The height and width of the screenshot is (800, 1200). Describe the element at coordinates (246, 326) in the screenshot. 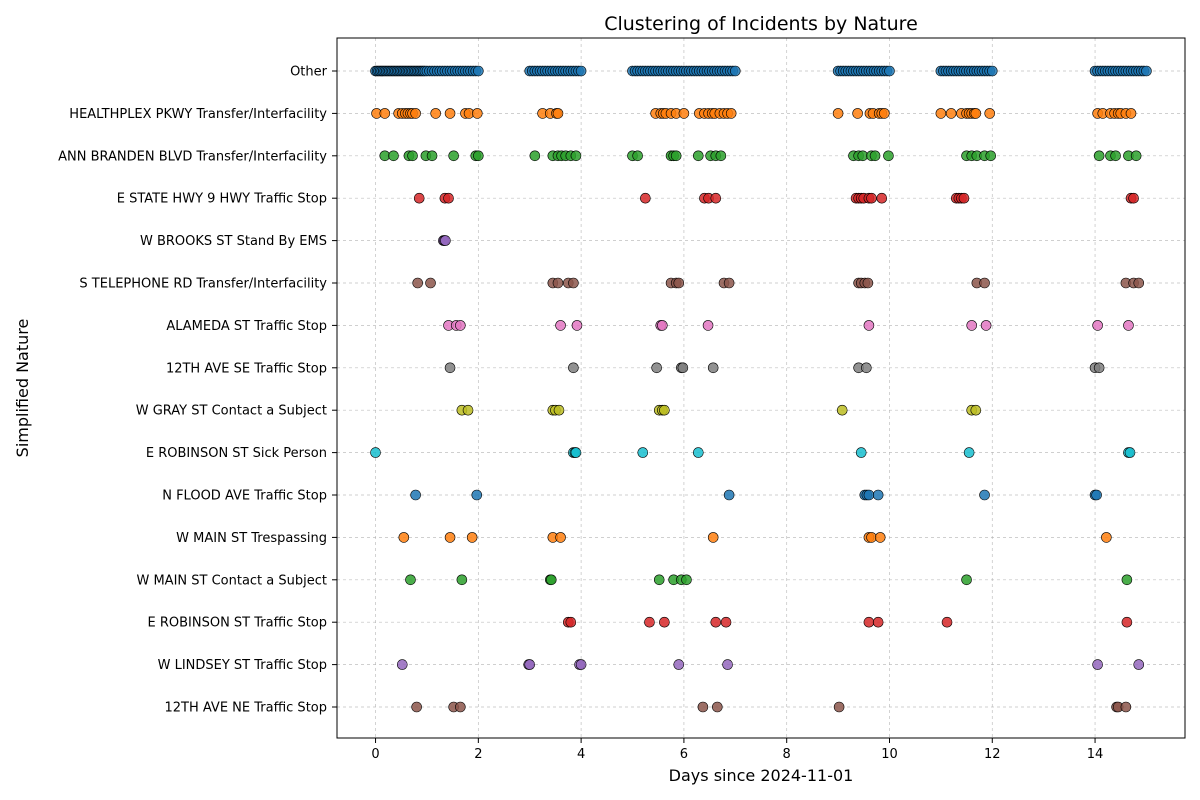

I see `y-tick-label: ALAMEDA ST Traffic Stop` at that location.